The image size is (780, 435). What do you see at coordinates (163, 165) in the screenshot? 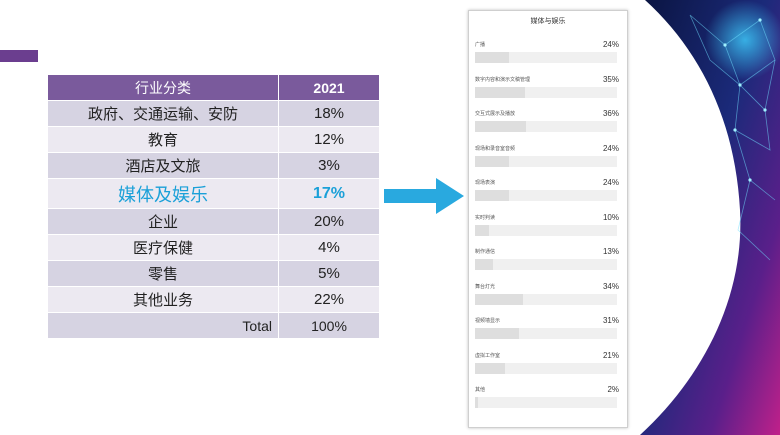
I see `row-category: 酒店及文旅` at bounding box center [163, 165].